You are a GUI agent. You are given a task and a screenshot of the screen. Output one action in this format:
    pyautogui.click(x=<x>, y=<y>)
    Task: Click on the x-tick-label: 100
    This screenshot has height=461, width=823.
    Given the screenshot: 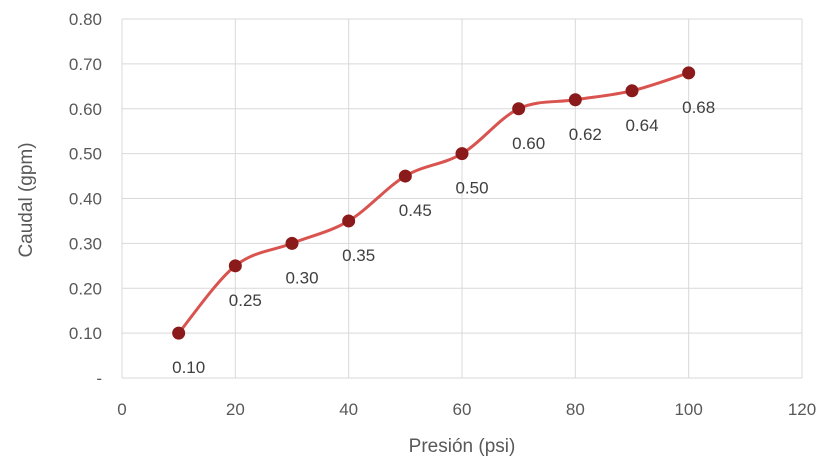 What is the action you would take?
    pyautogui.click(x=688, y=409)
    